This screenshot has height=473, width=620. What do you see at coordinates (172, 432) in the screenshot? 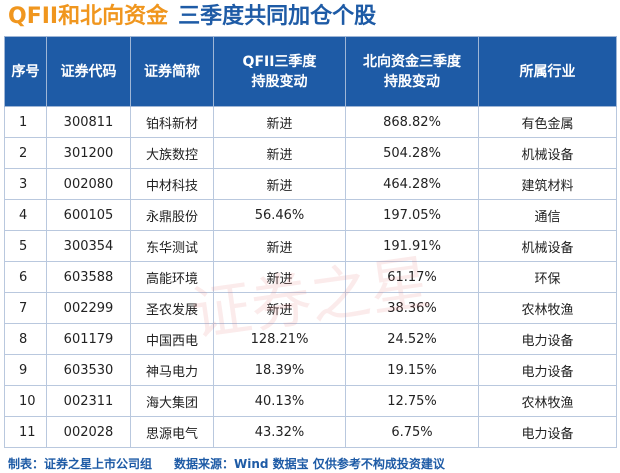
I see `table-cell: 思源电气` at bounding box center [172, 432].